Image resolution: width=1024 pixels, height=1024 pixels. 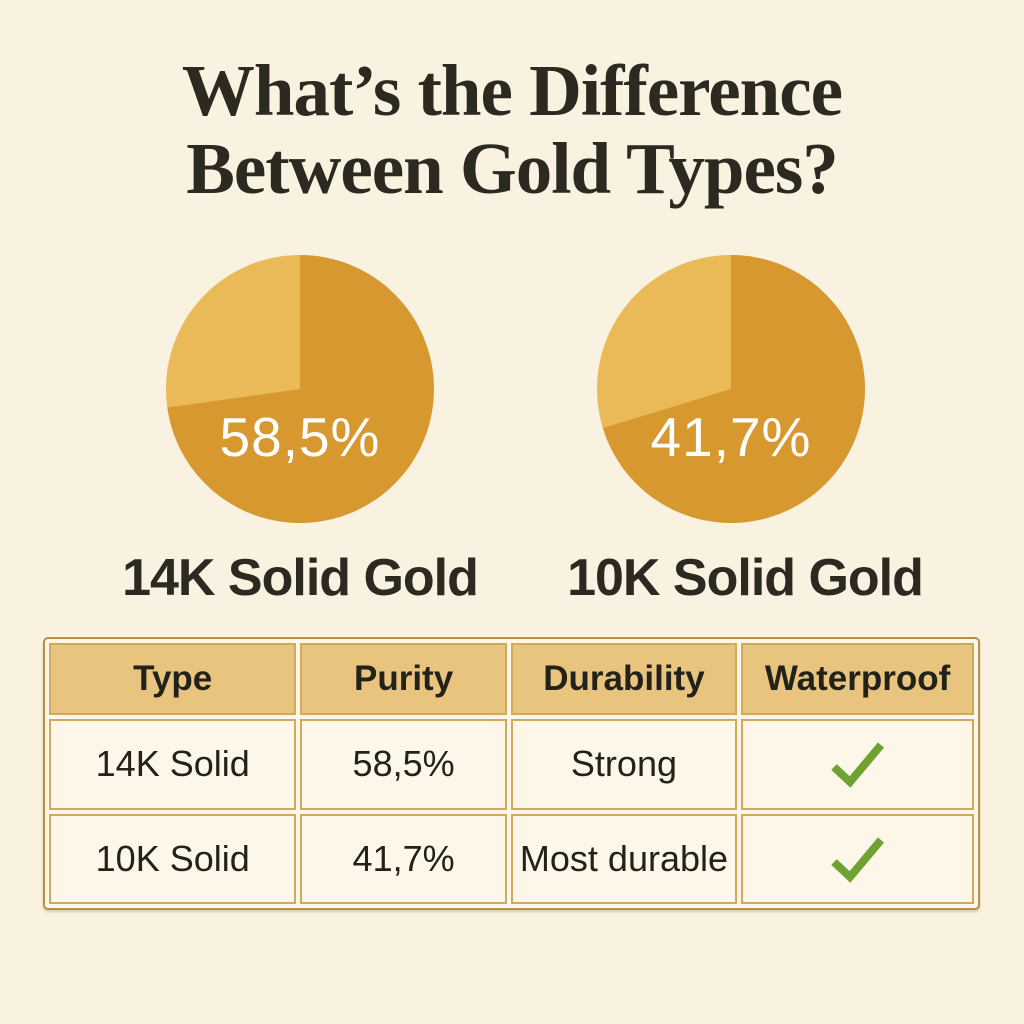 I want to click on page-title-line-1: What’s the Difference, so click(x=512, y=90).